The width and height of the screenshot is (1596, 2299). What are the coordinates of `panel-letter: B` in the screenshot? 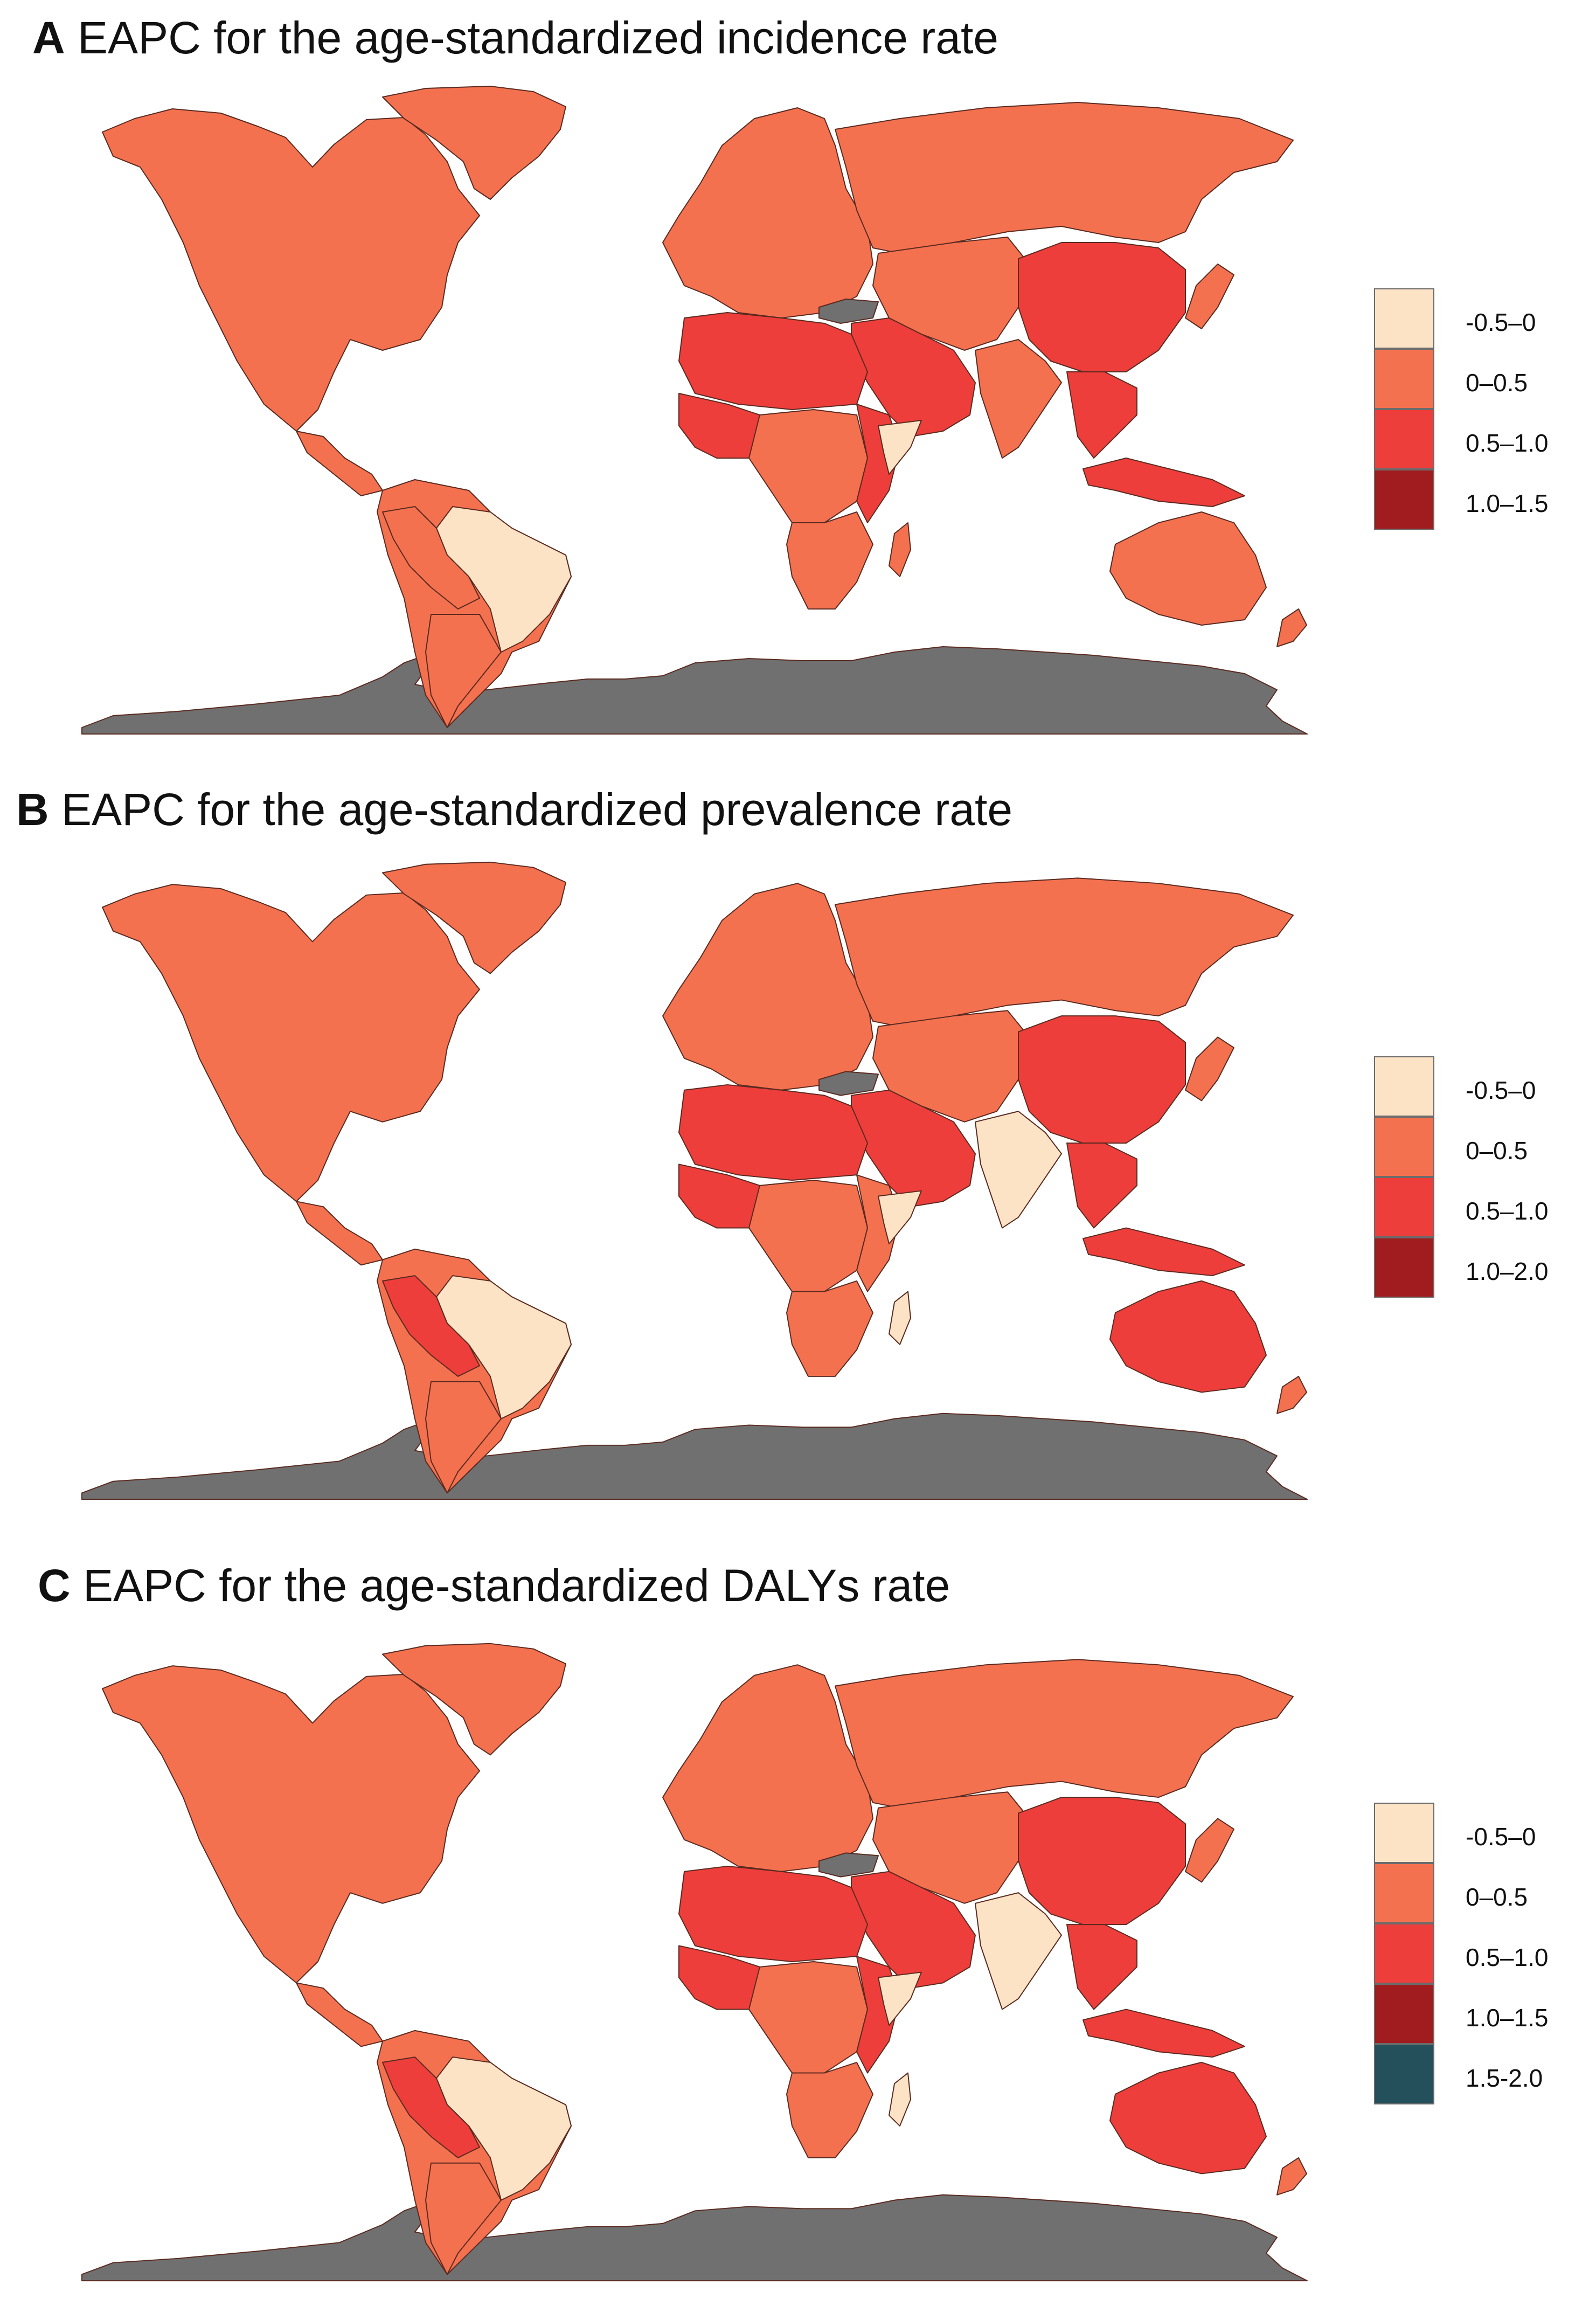 It's located at (32, 809).